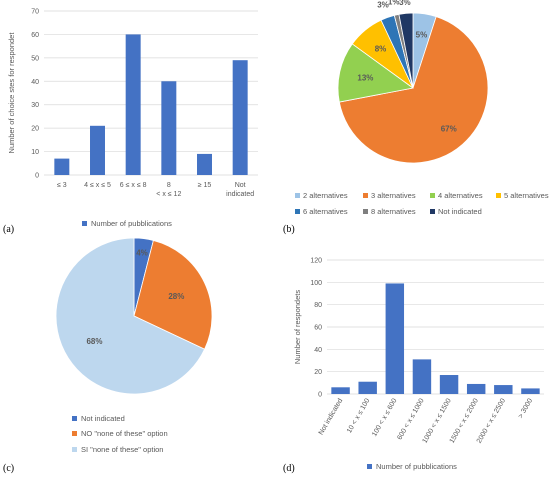 The height and width of the screenshot is (482, 550). Describe the element at coordinates (325, 195) in the screenshot. I see `legend-label: 2 alternatives` at that location.